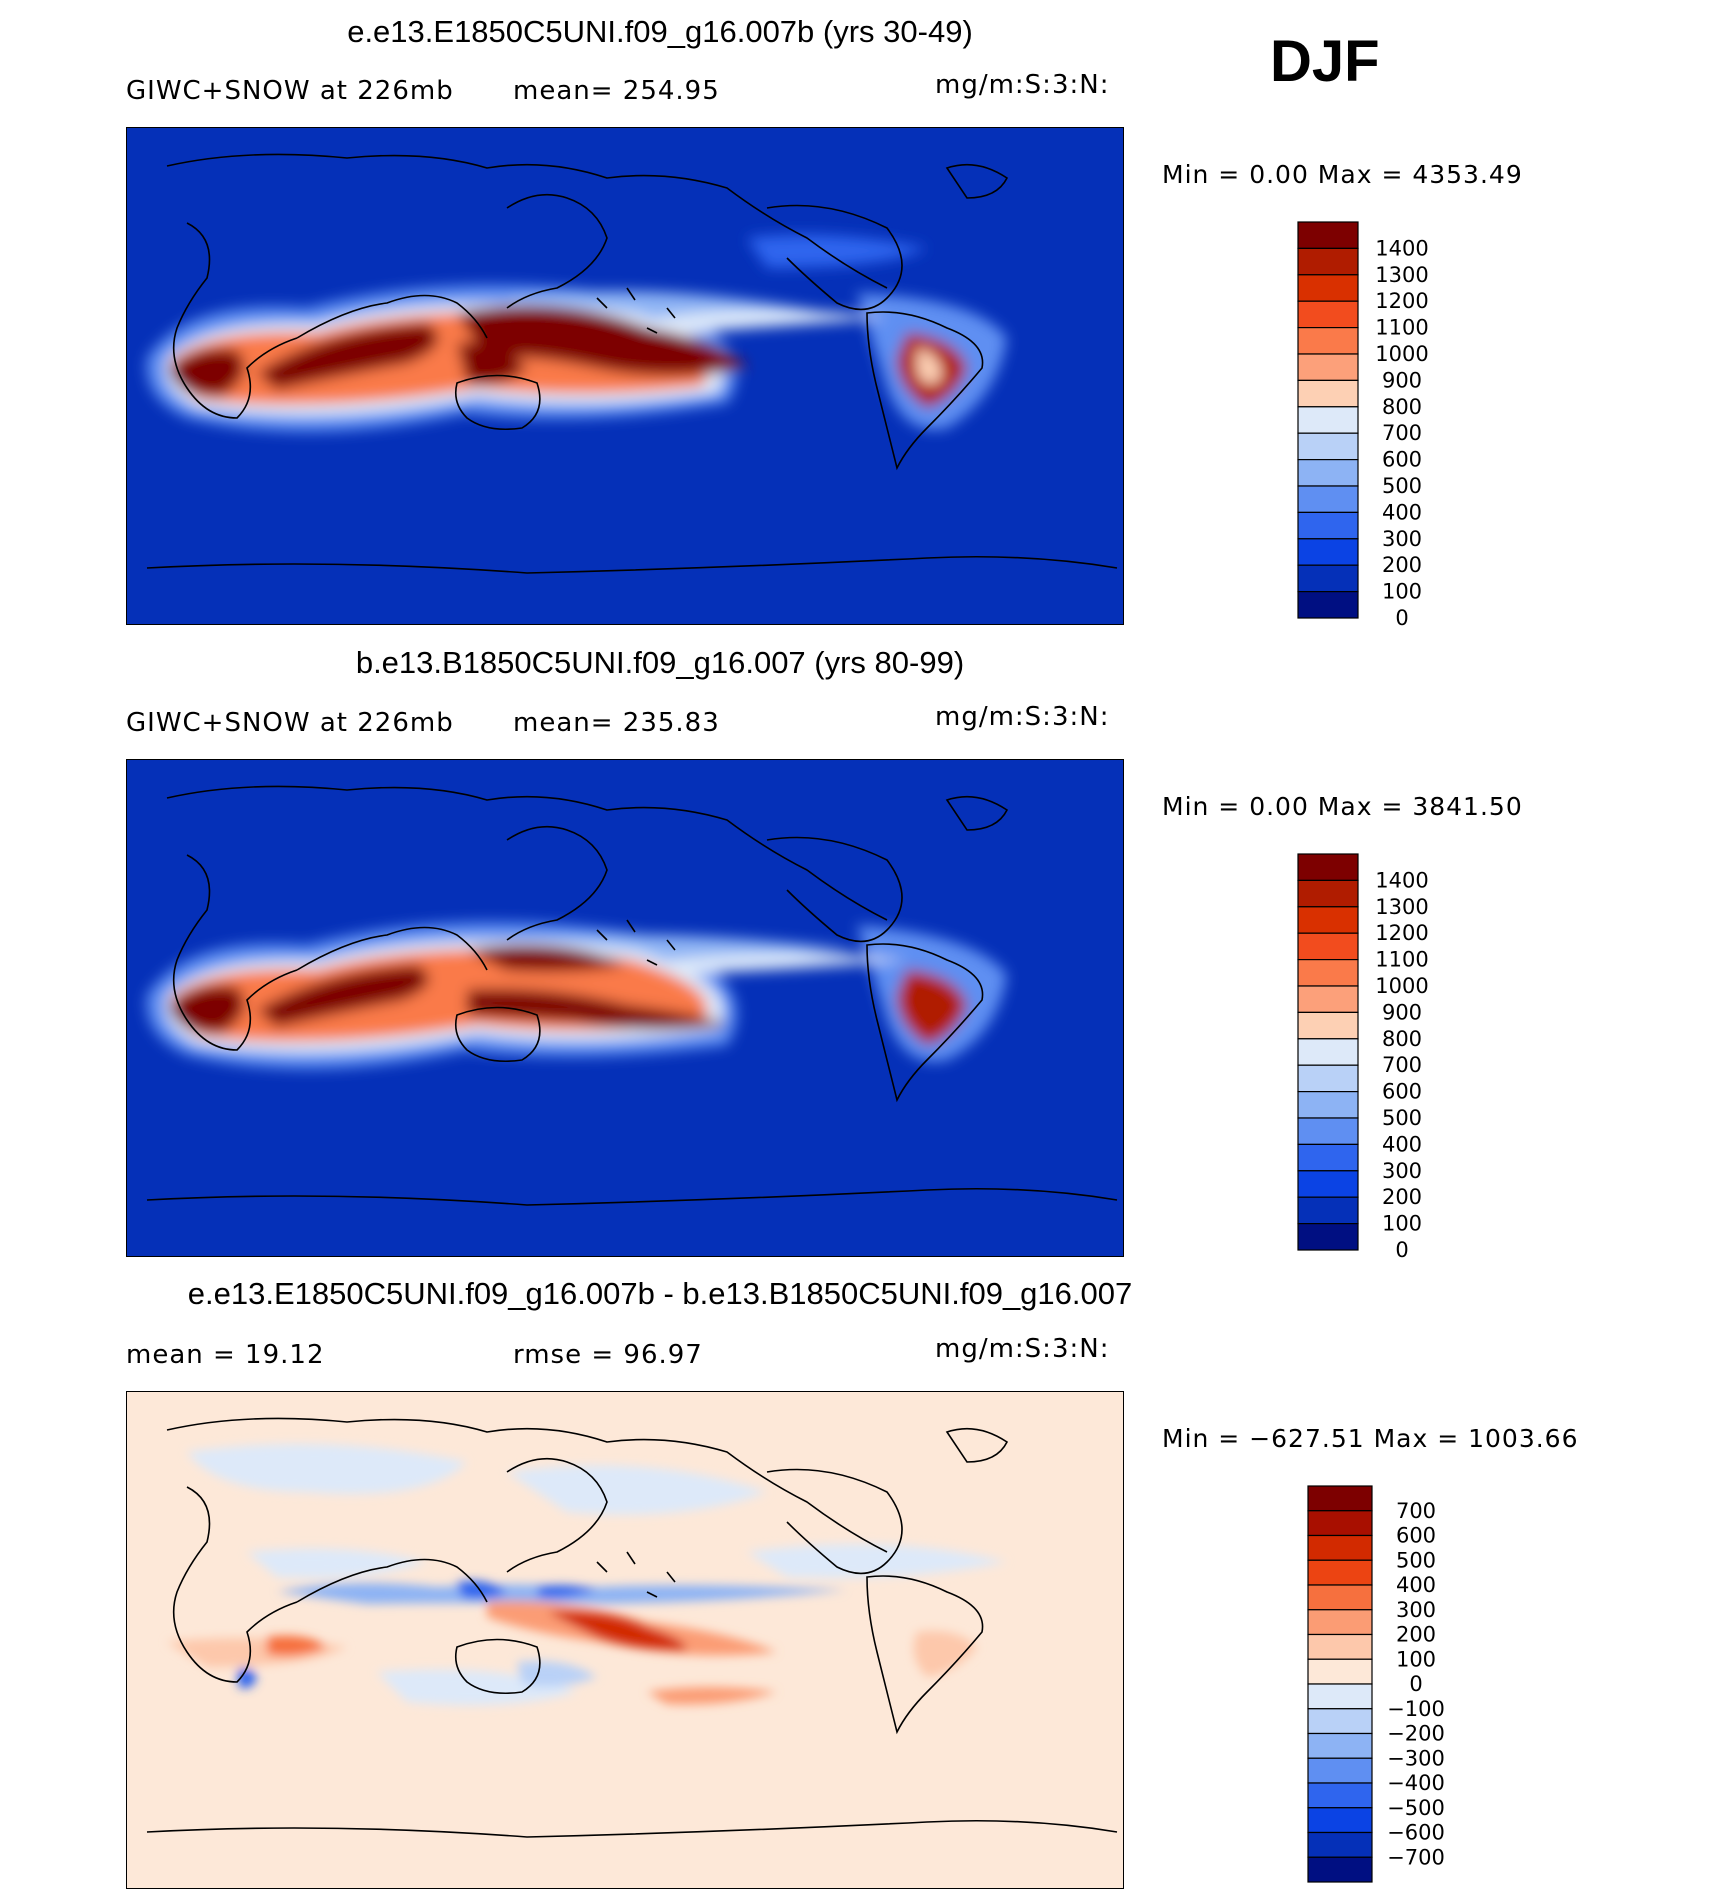  Describe the element at coordinates (1416, 1734) in the screenshot. I see `colorbar-label: −200` at that location.